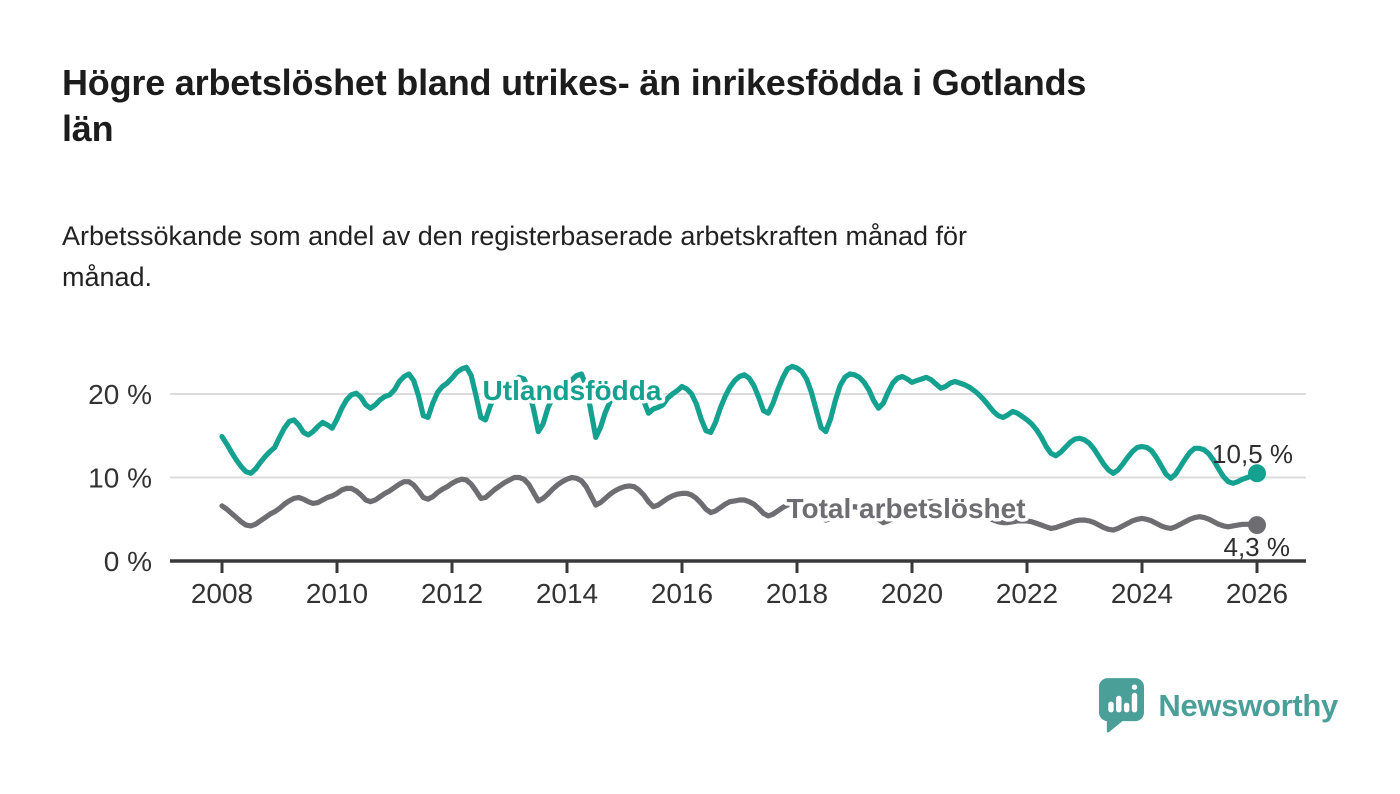 The width and height of the screenshot is (1400, 794). Describe the element at coordinates (1027, 593) in the screenshot. I see `x-tick-label: 2022` at that location.